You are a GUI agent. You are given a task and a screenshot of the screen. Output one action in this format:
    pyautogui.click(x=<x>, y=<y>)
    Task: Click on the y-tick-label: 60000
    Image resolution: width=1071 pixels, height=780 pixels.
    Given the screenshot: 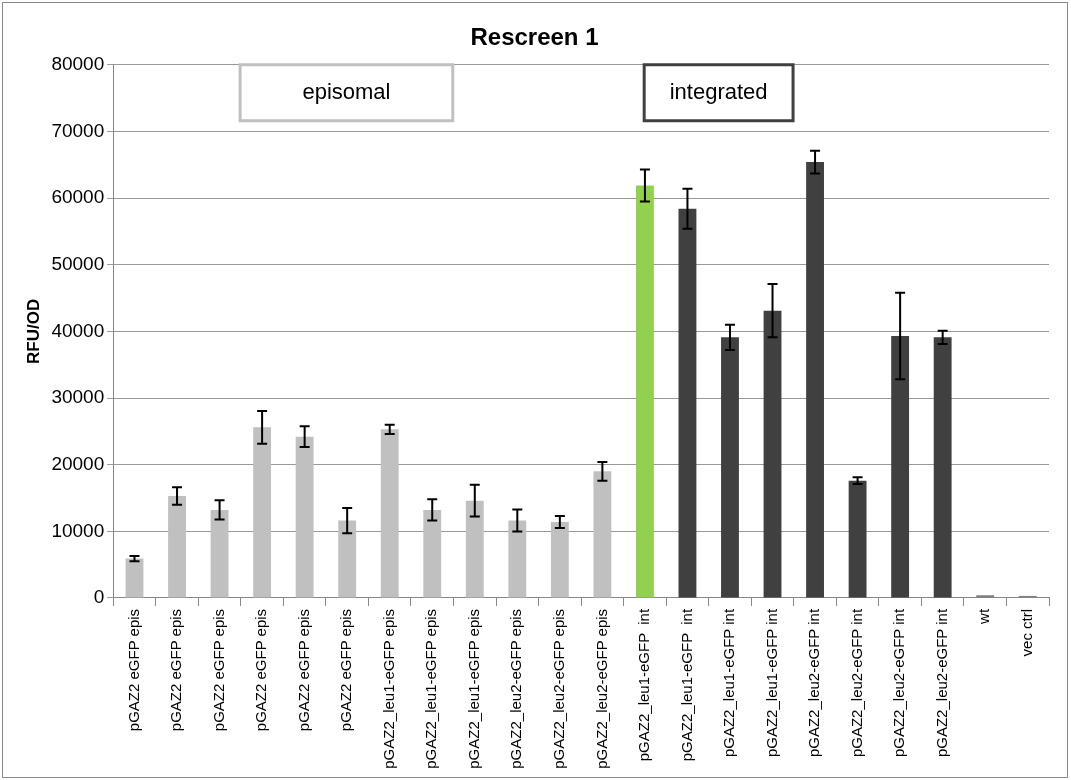 What is the action you would take?
    pyautogui.click(x=78, y=197)
    